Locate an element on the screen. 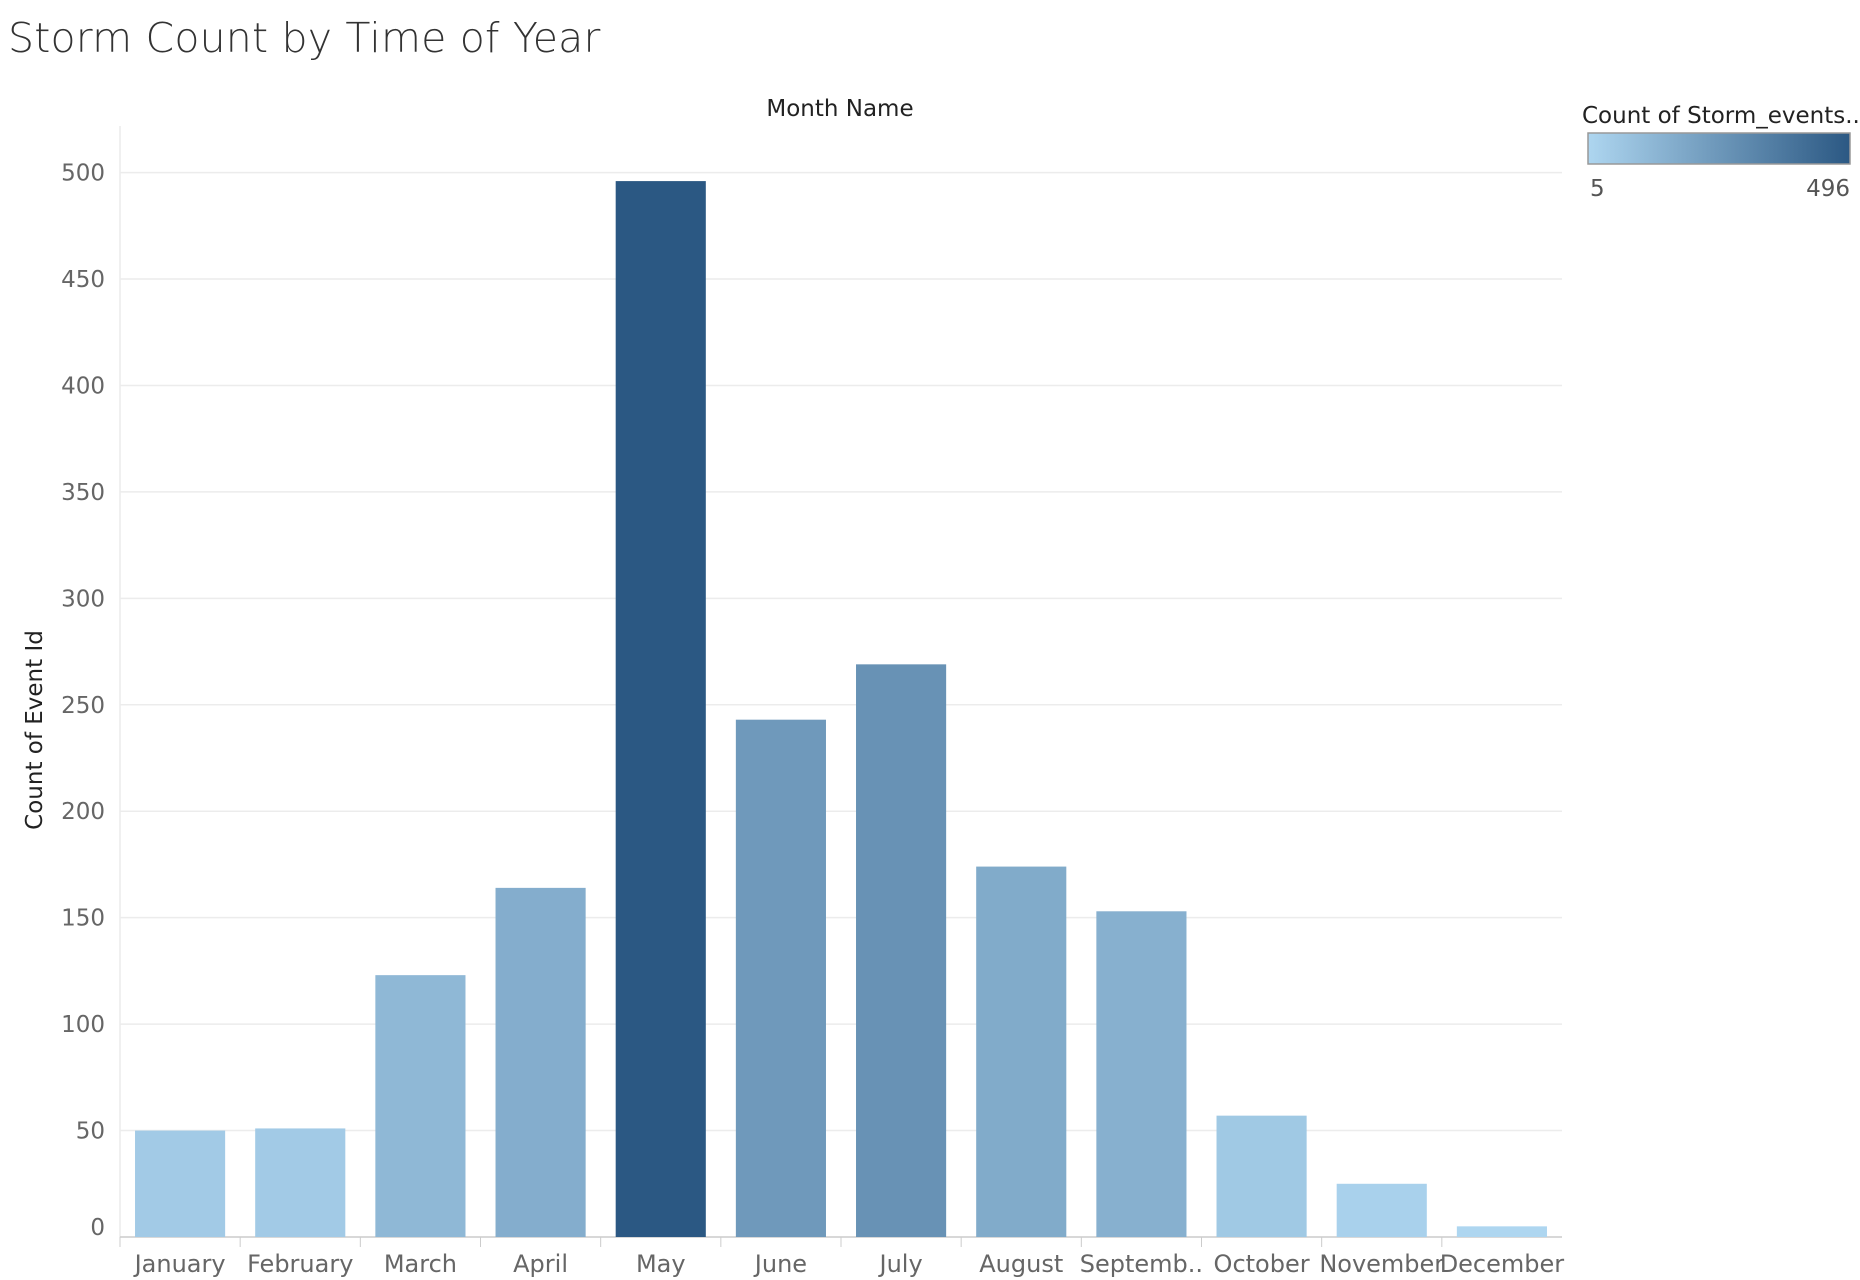 This screenshot has height=1280, width=1860. legend-min-label: 5 is located at coordinates (1597, 189).